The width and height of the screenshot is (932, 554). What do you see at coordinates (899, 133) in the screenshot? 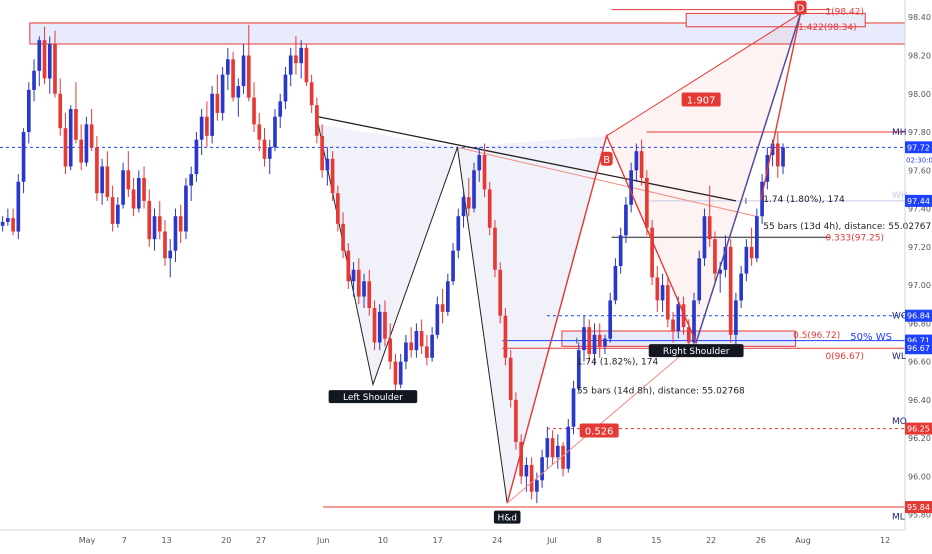
I see `level-label: MH` at bounding box center [899, 133].